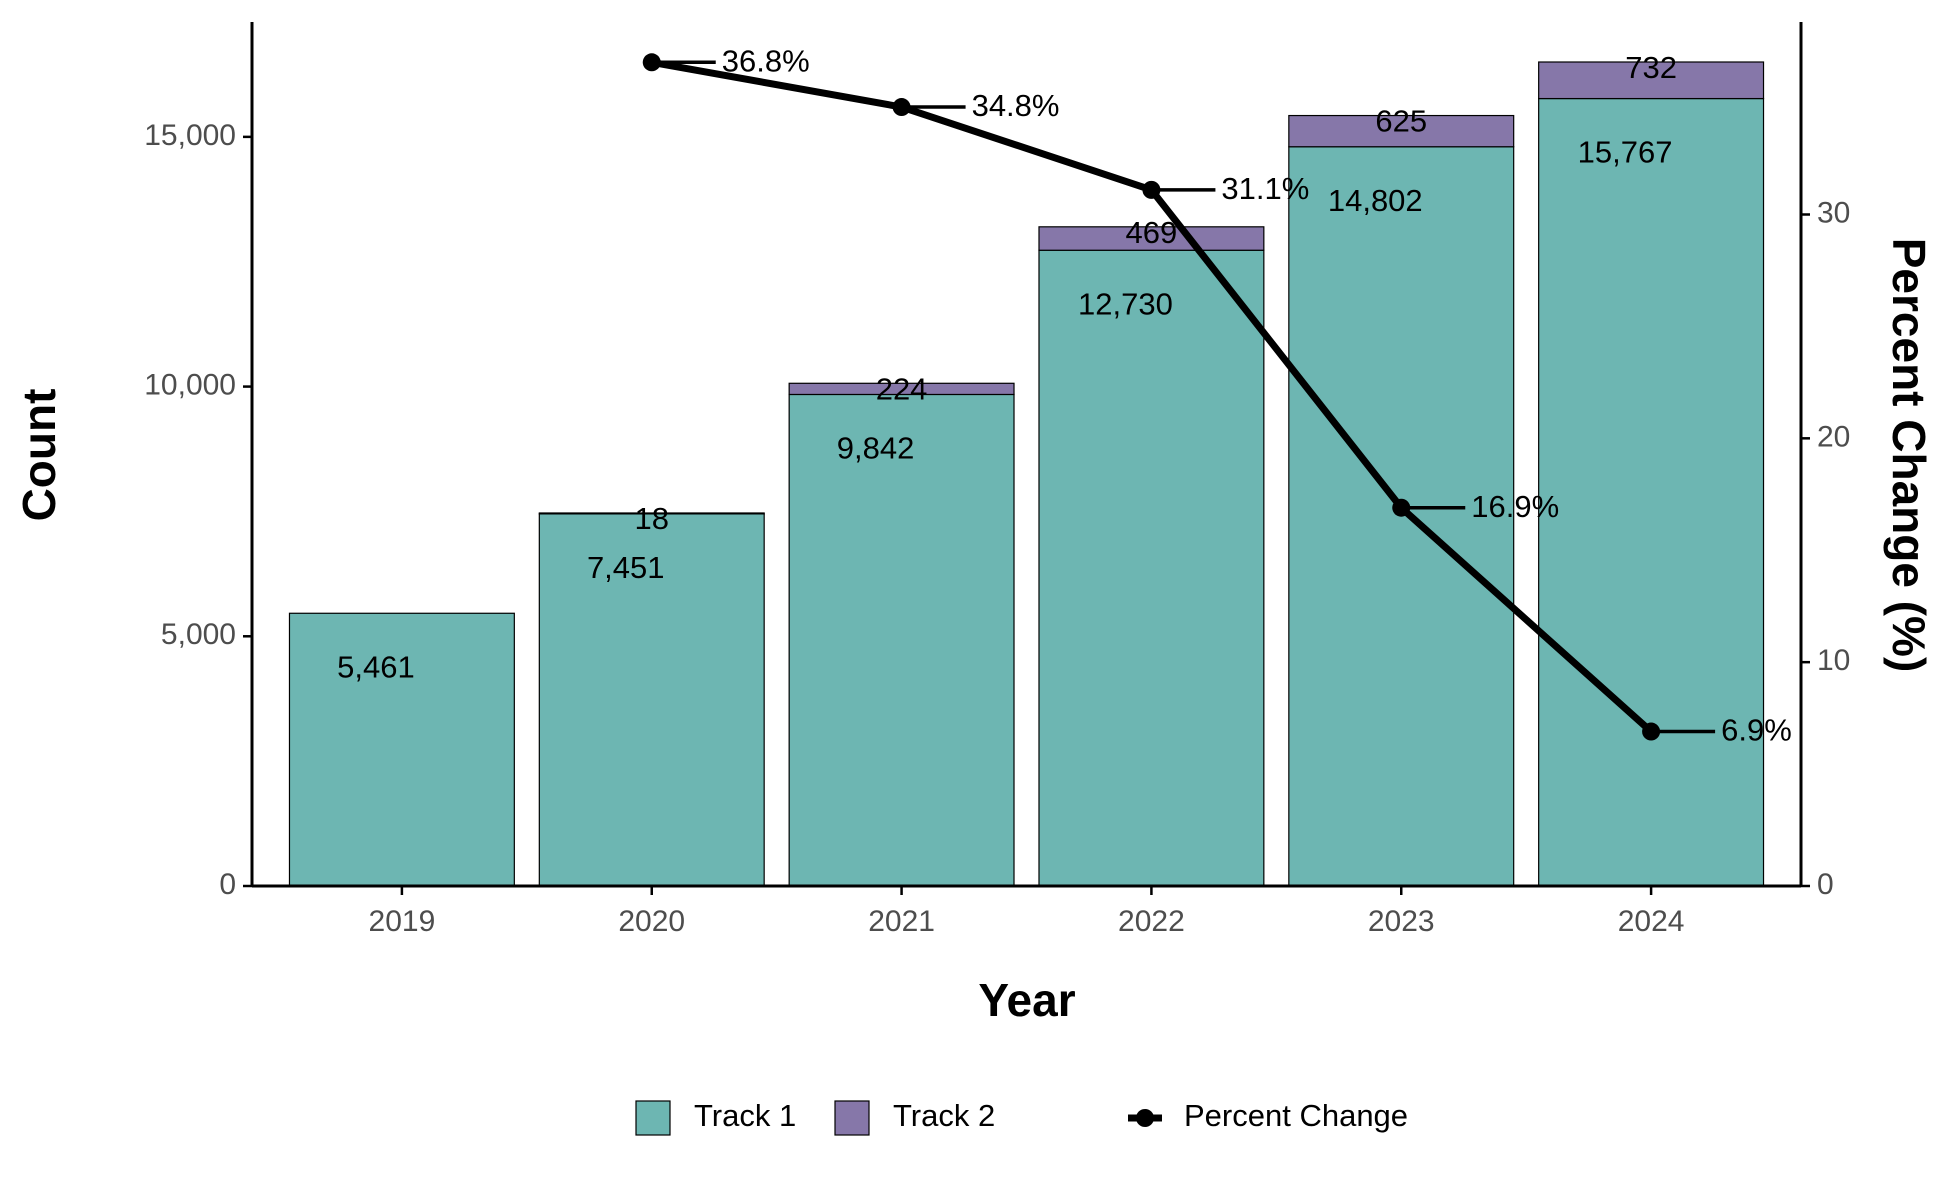 Image resolution: width=1948 pixels, height=1181 pixels. I want to click on data-label: 16.9%, so click(1515, 506).